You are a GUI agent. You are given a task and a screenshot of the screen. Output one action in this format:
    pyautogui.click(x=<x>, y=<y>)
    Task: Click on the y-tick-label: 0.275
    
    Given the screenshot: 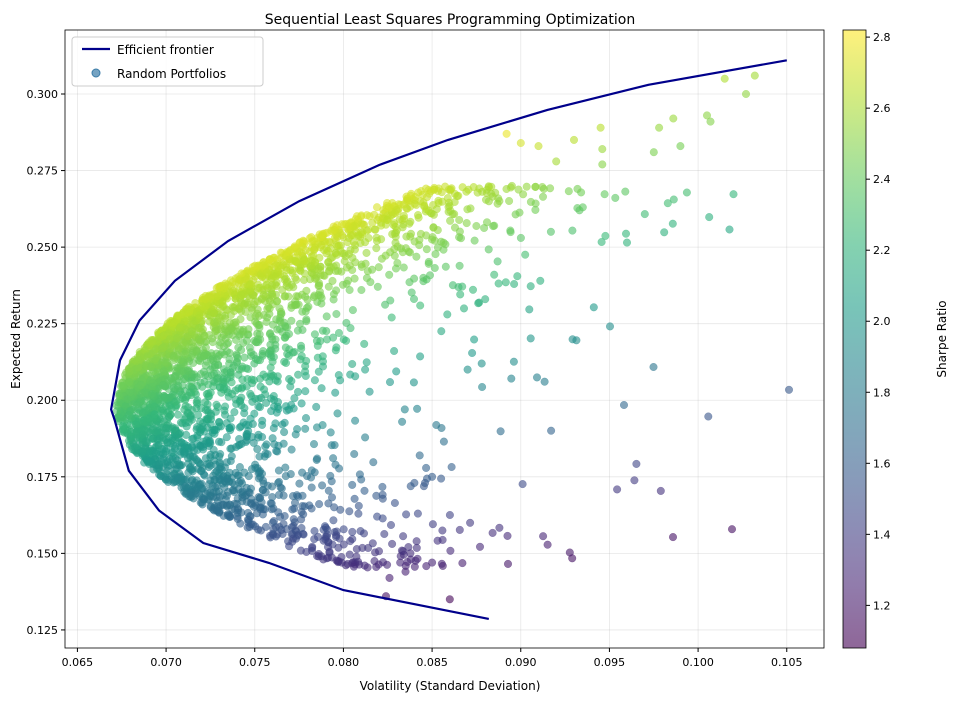 What is the action you would take?
    pyautogui.click(x=43, y=171)
    